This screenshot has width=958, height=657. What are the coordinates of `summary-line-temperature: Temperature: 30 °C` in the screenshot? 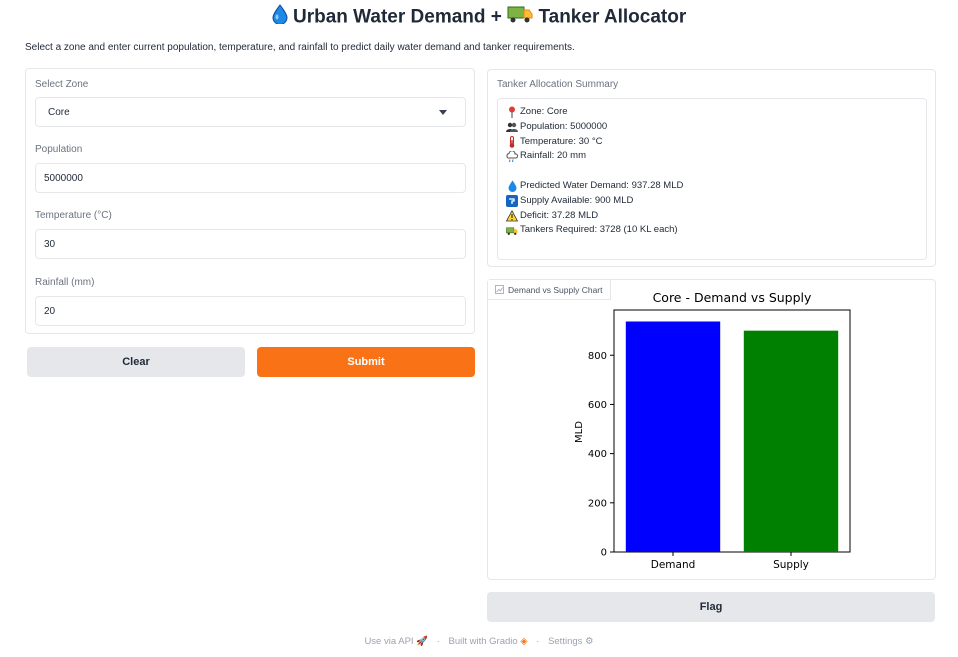 It's located at (712, 142).